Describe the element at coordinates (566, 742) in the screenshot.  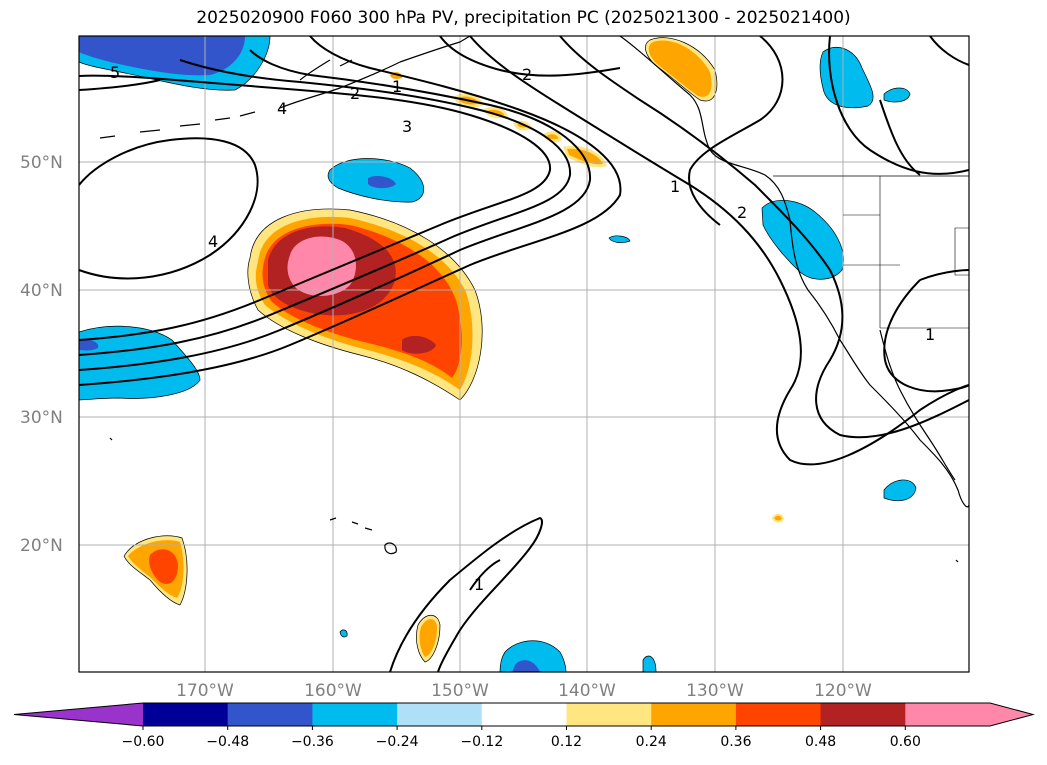
I see `colorbar-tick-label: 0.12` at that location.